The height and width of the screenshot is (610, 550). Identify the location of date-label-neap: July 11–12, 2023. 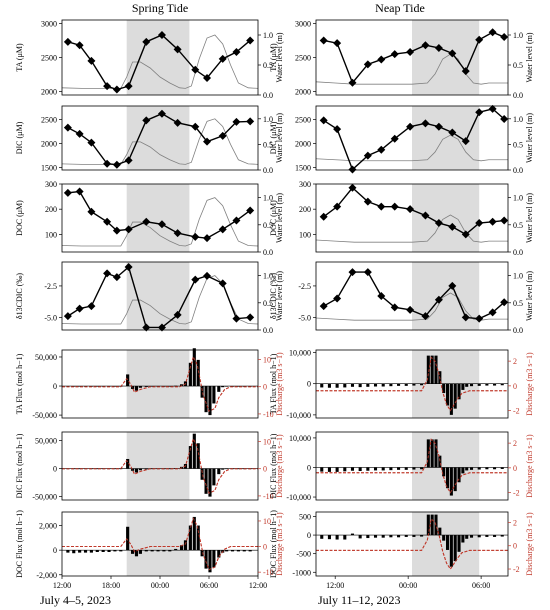
(359, 600).